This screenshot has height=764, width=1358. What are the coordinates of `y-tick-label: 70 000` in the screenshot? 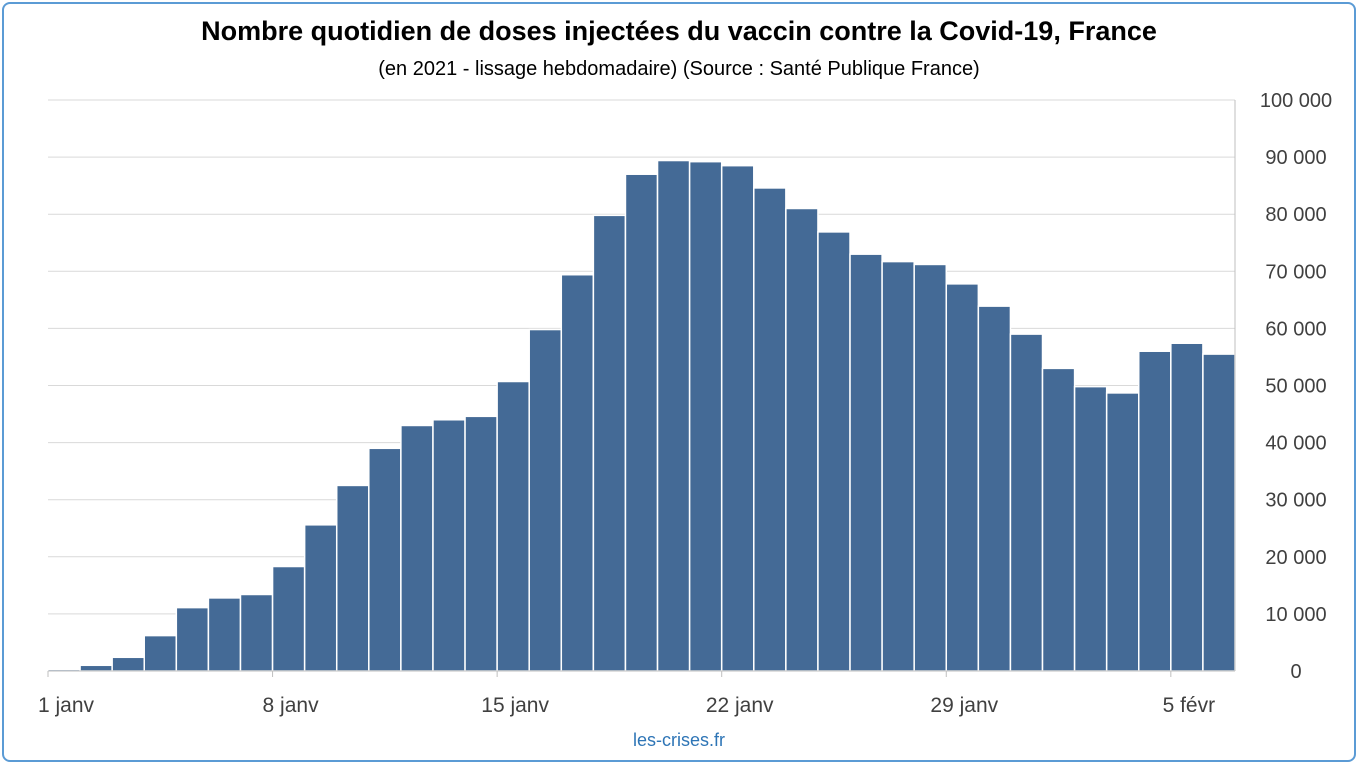 It's located at (1295, 272).